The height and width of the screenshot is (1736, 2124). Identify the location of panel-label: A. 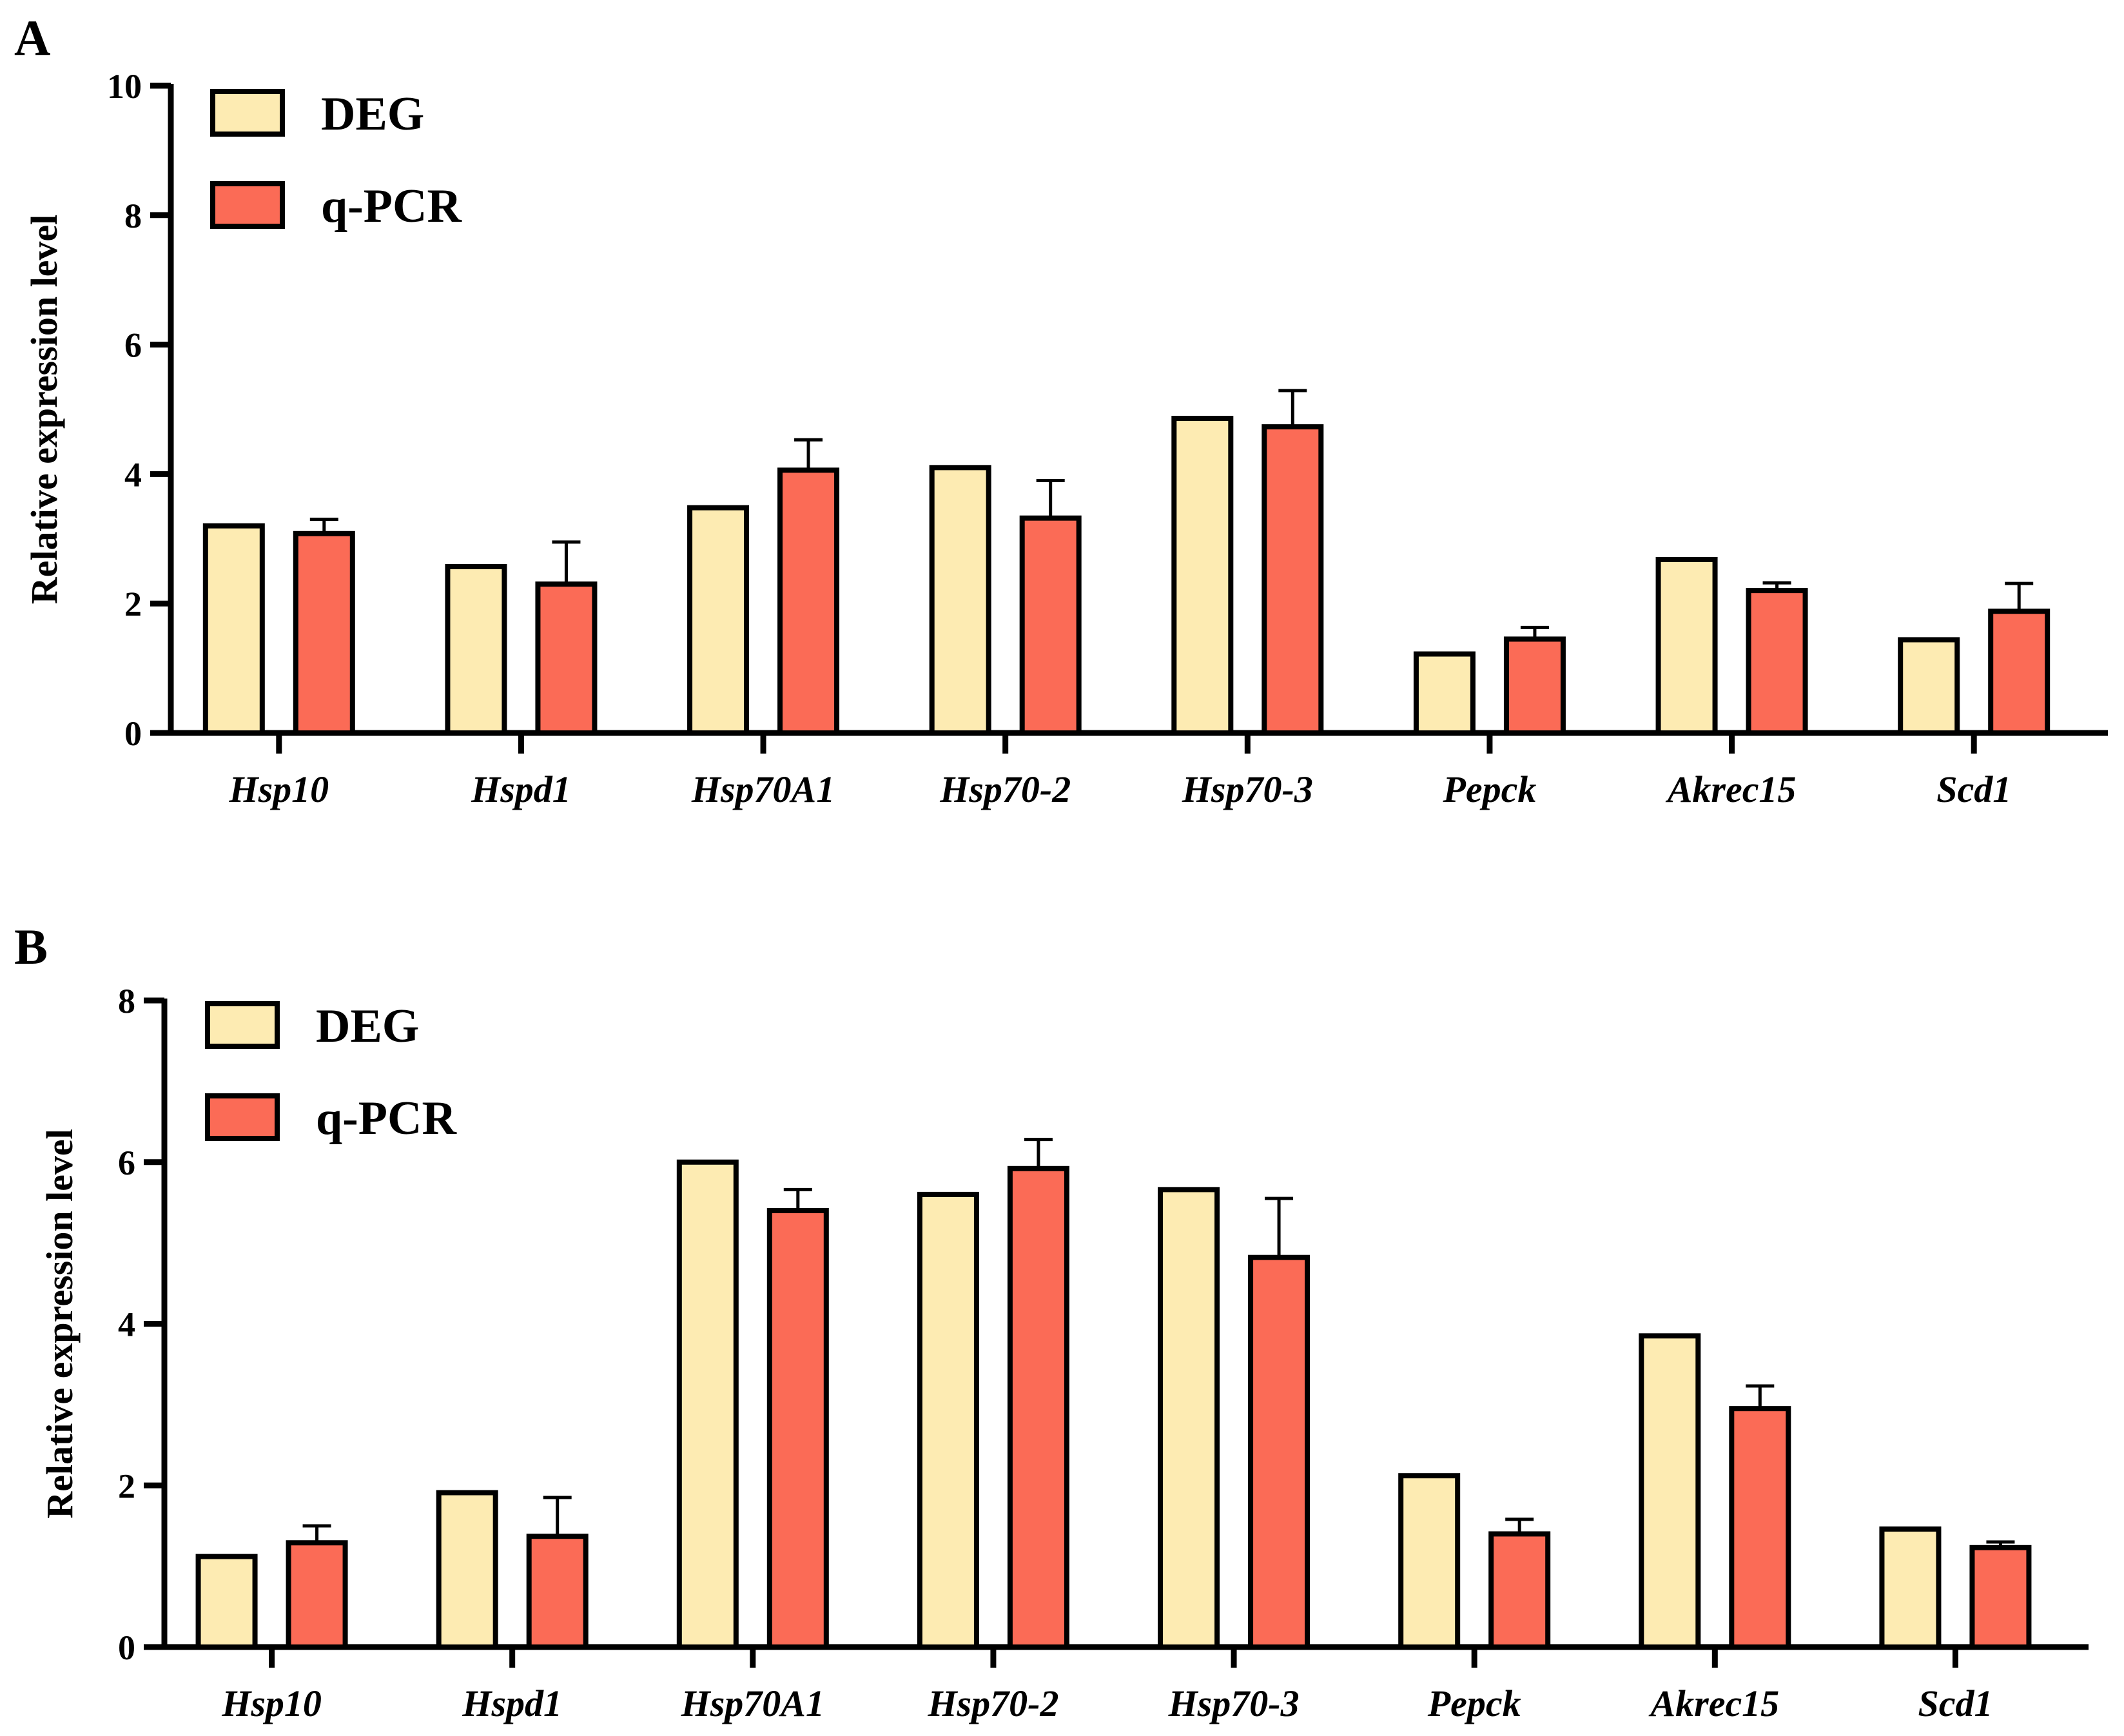
(32, 38).